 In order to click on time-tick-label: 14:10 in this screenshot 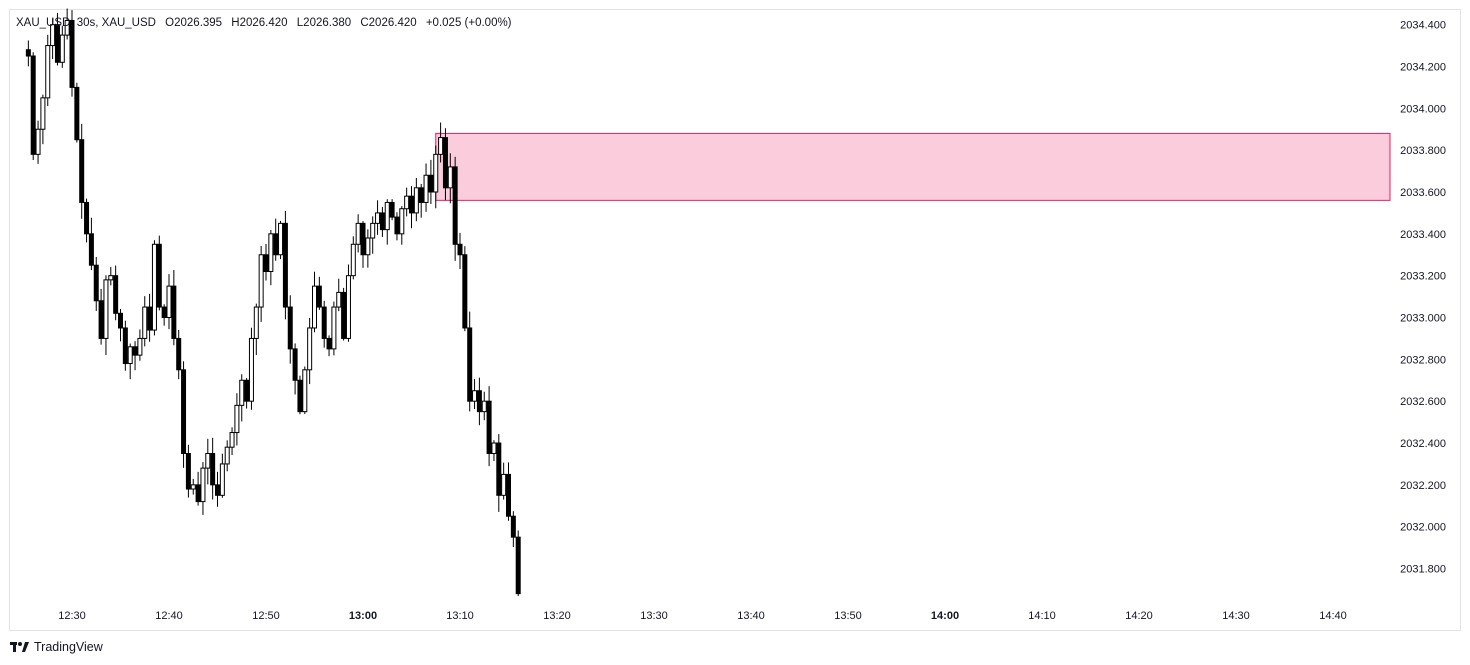, I will do `click(1042, 616)`.